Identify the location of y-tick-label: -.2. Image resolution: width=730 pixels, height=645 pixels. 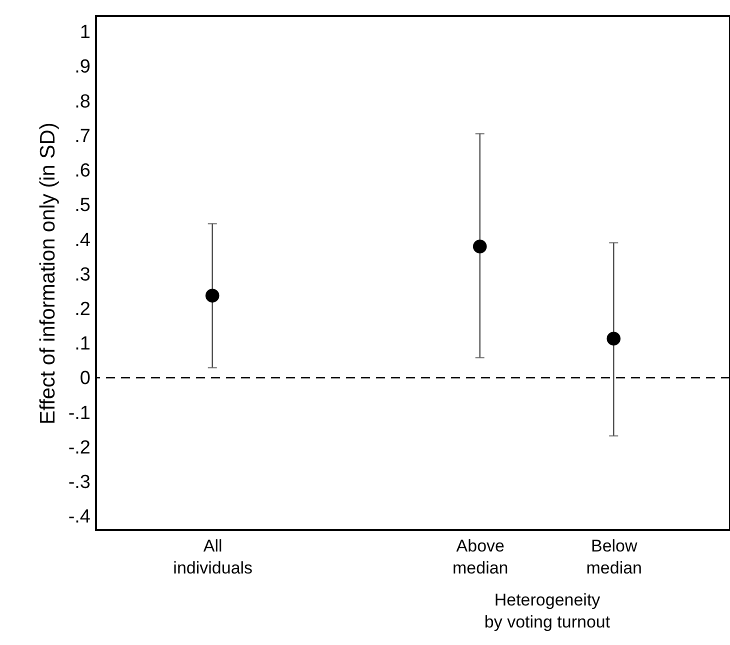
(79, 447).